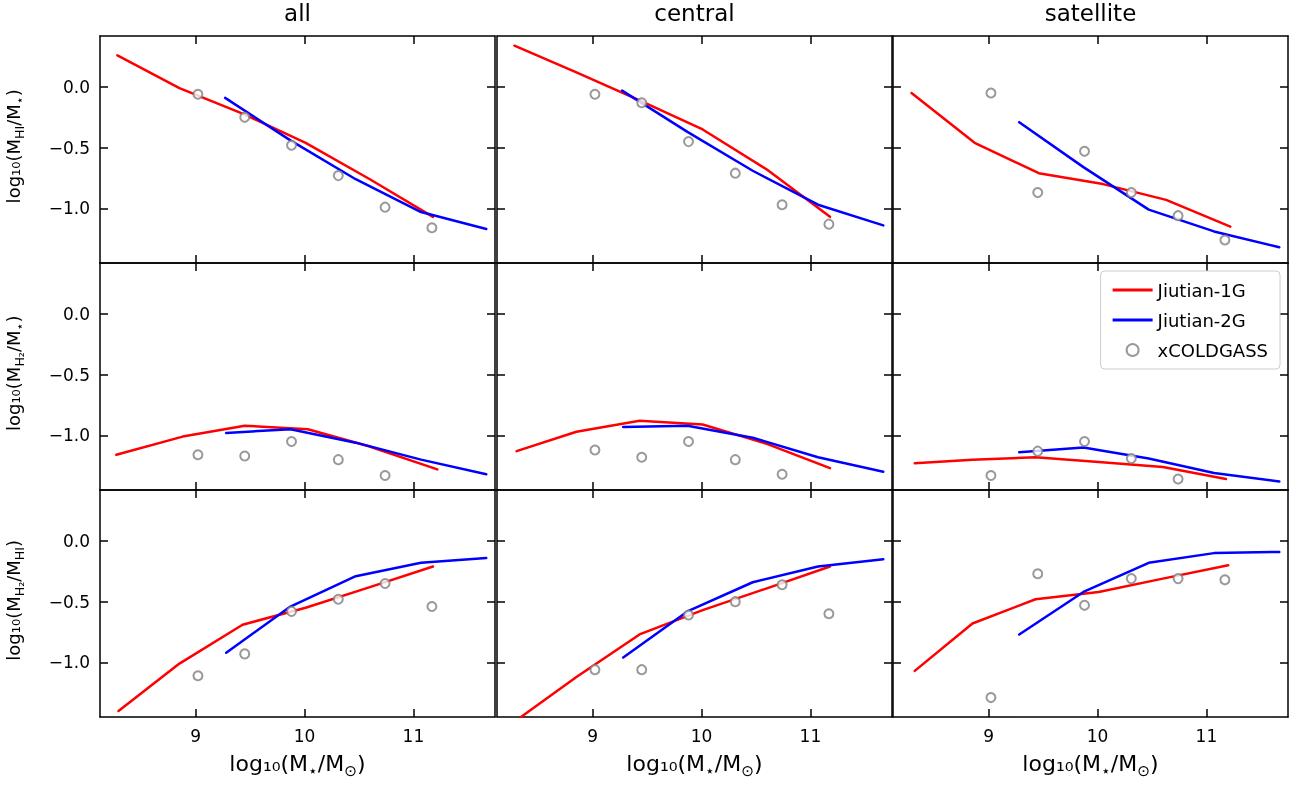 The height and width of the screenshot is (790, 1304). What do you see at coordinates (297, 13) in the screenshot?
I see `chart-title: all` at bounding box center [297, 13].